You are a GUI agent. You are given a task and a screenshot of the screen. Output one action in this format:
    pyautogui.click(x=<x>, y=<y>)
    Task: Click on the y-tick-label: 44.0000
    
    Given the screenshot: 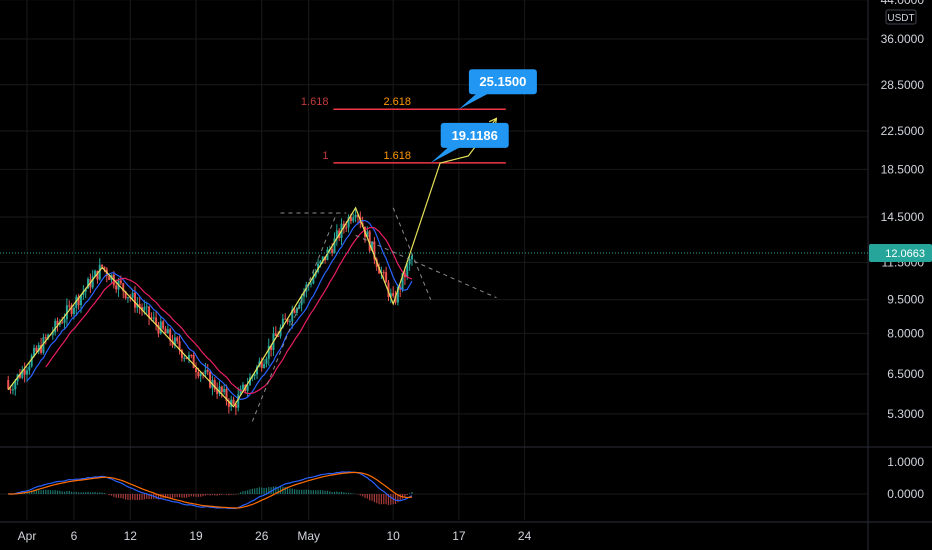 What is the action you would take?
    pyautogui.click(x=903, y=3)
    